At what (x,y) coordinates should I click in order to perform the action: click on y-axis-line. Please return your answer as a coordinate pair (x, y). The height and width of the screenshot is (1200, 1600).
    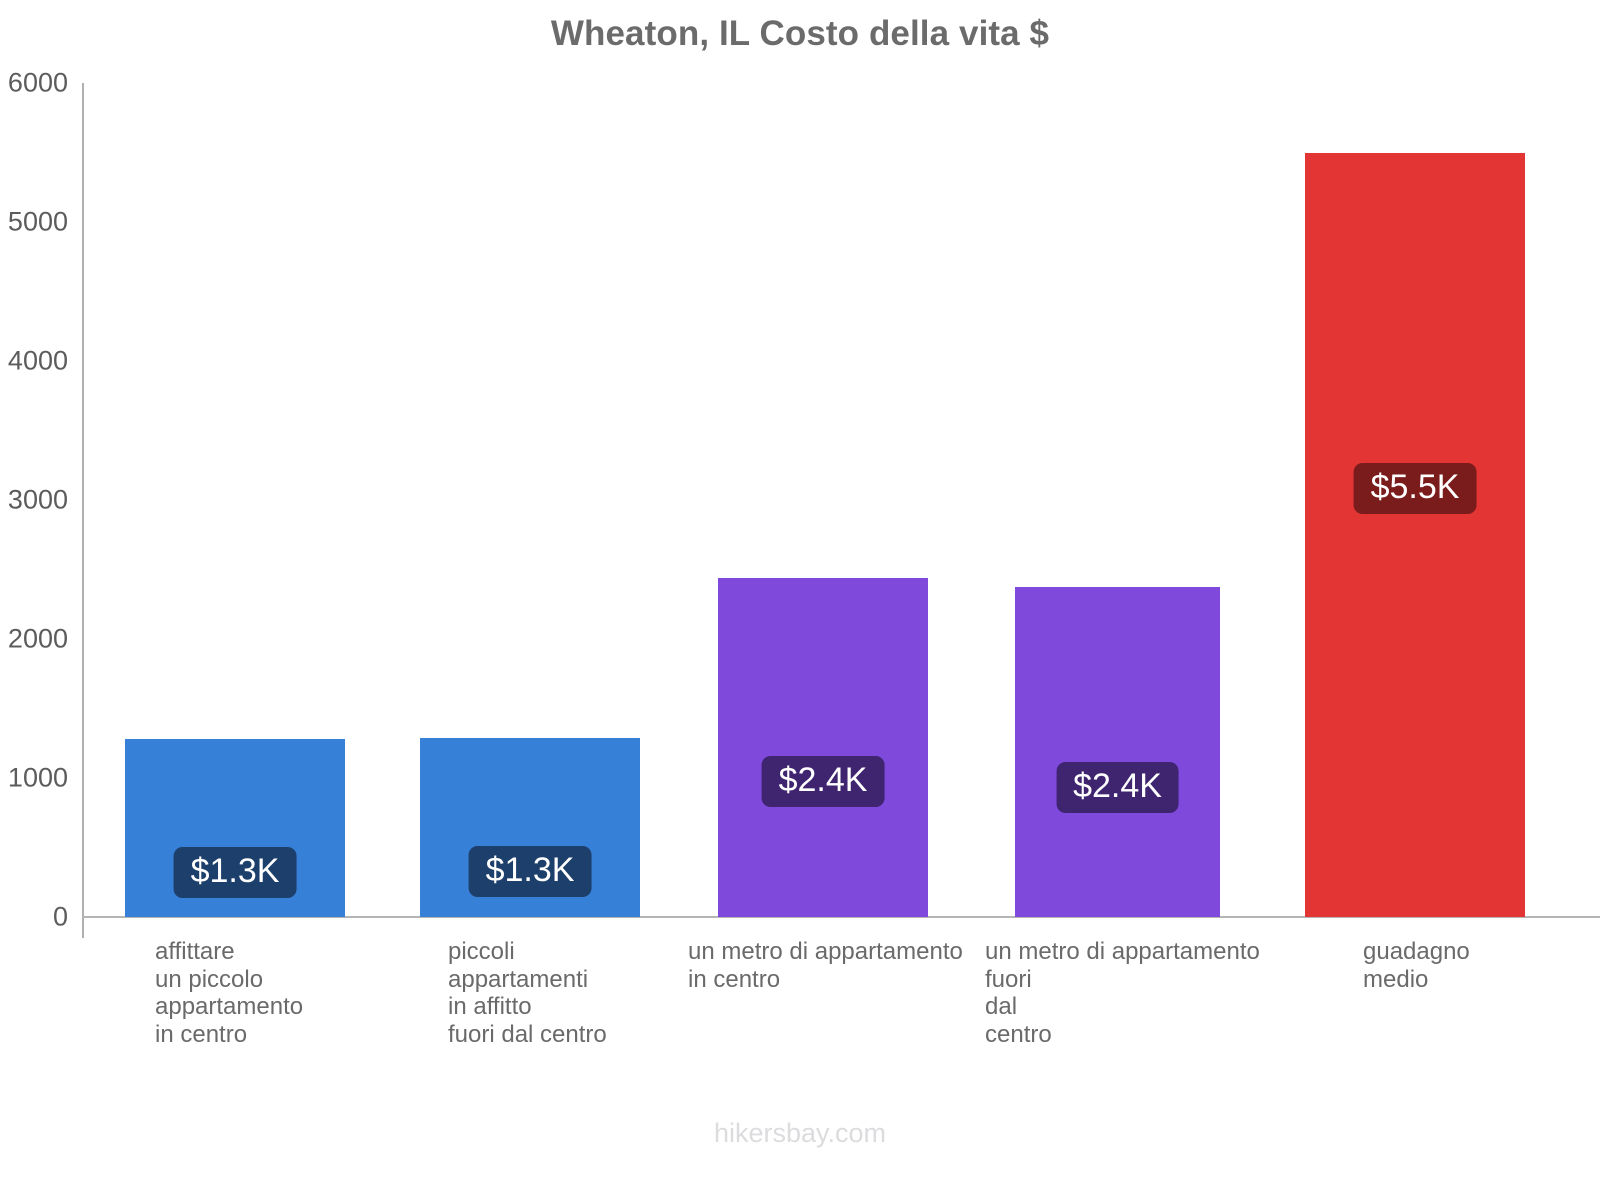
    Looking at the image, I should click on (83, 510).